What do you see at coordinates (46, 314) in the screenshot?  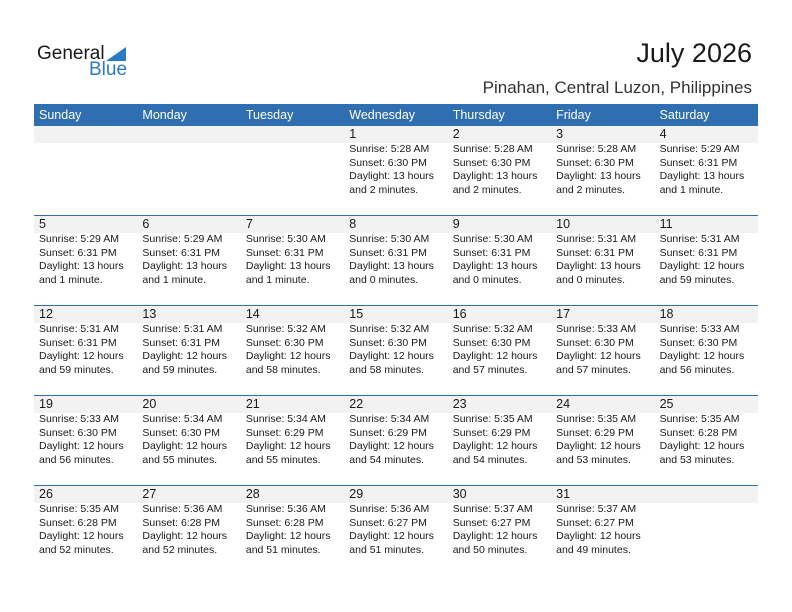 I see `day-number: 12` at bounding box center [46, 314].